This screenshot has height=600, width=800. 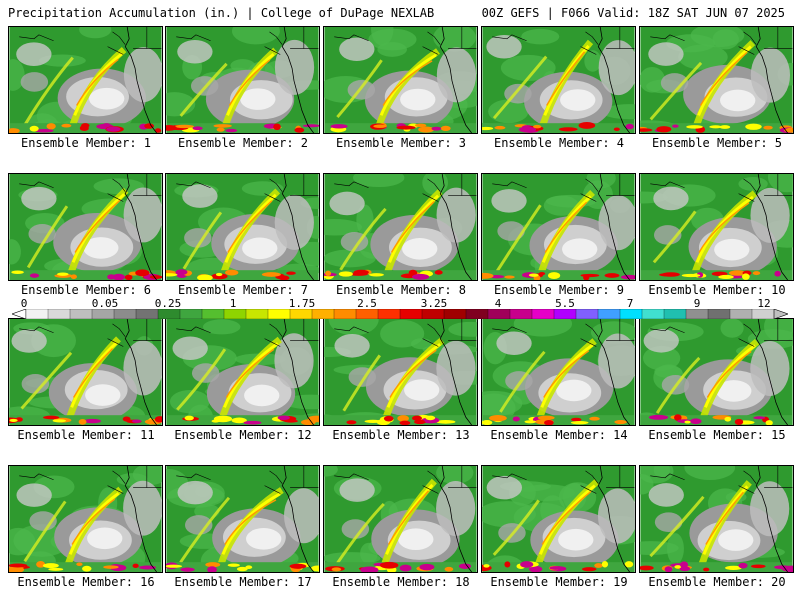 I want to click on colorbar-tick-label: 0.25, so click(x=168, y=303).